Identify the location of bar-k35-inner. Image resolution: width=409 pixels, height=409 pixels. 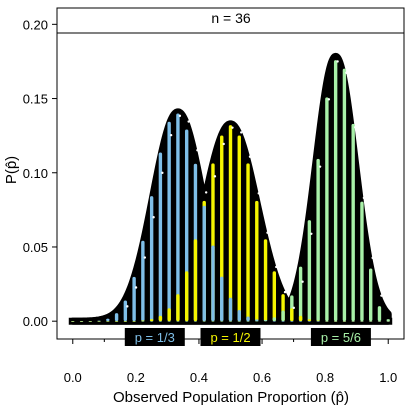
(379, 321).